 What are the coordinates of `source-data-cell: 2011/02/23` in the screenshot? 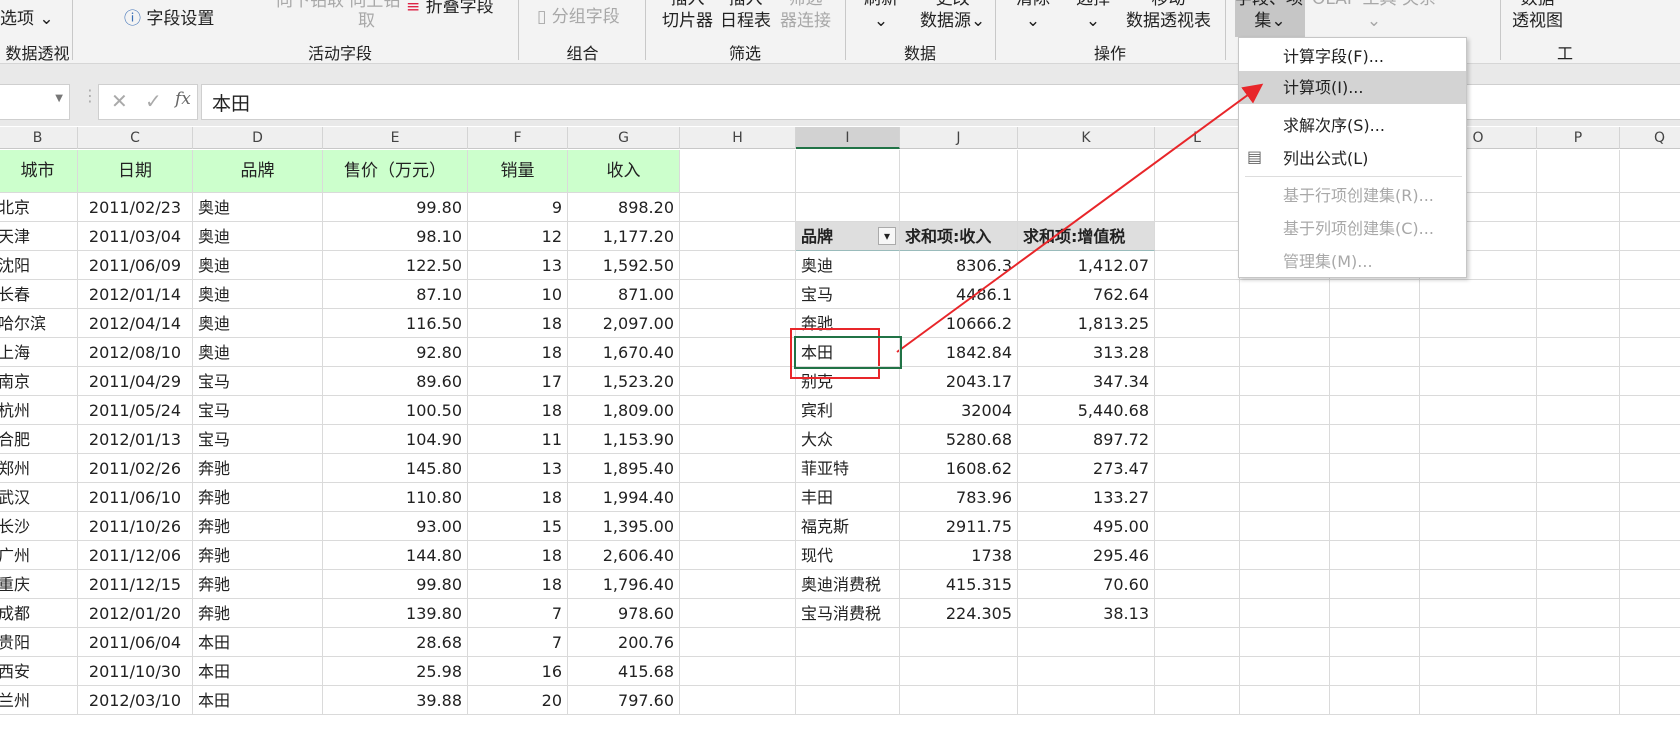 It's located at (135, 207).